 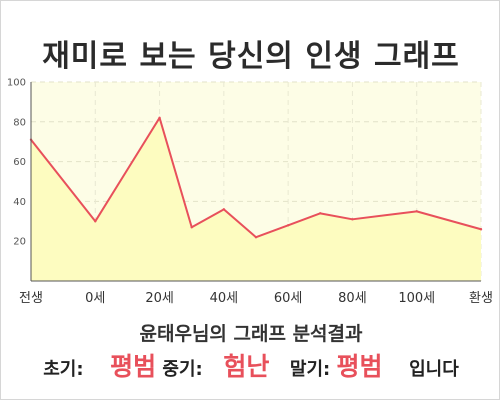 What do you see at coordinates (31, 298) in the screenshot?
I see `x-tick-label: 전생` at bounding box center [31, 298].